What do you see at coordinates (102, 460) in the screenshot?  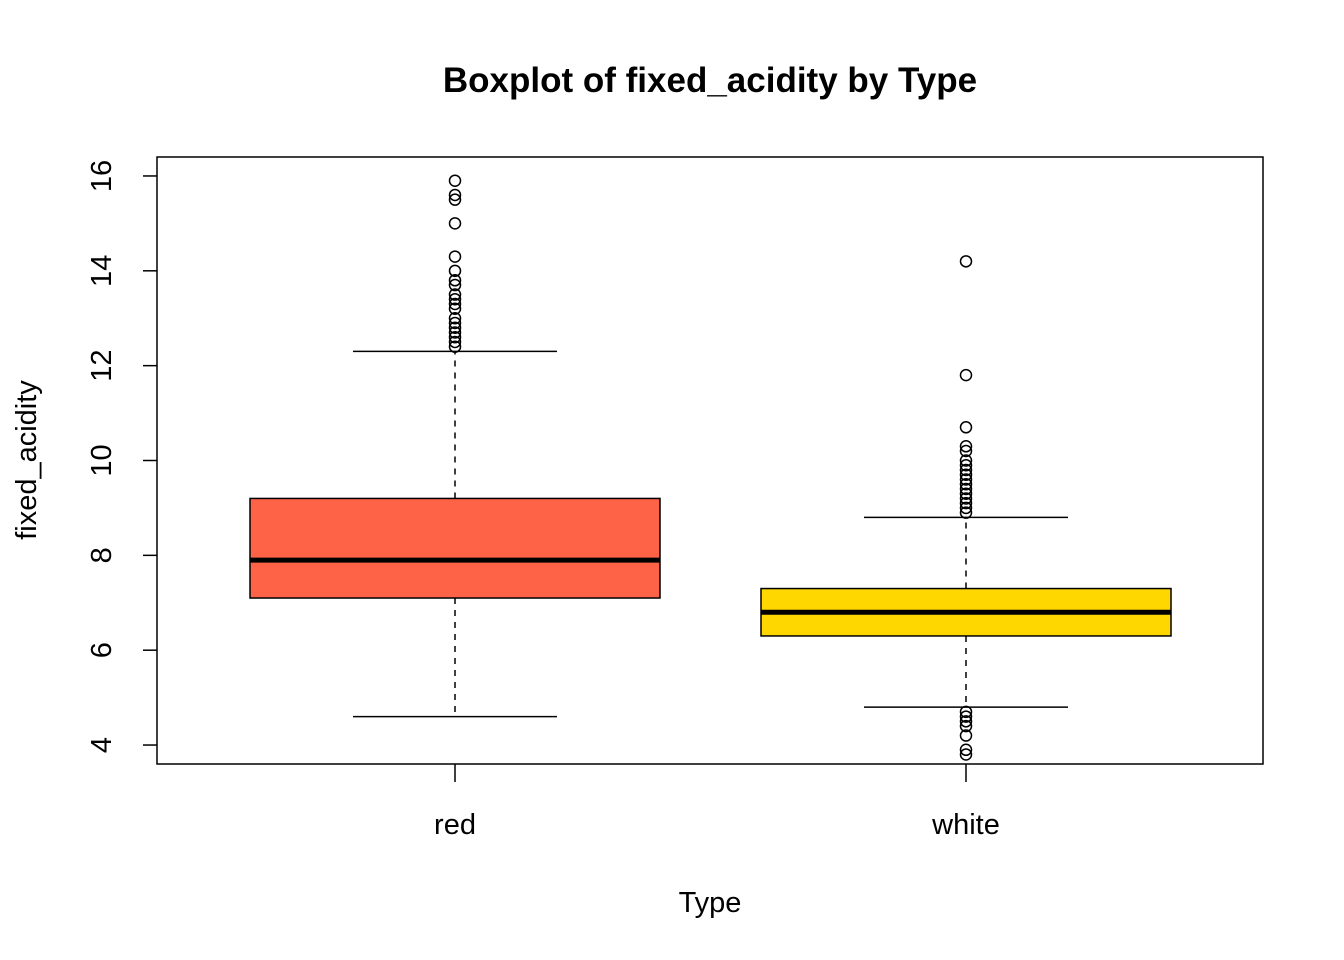 I see `y-tick-label: 10` at bounding box center [102, 460].